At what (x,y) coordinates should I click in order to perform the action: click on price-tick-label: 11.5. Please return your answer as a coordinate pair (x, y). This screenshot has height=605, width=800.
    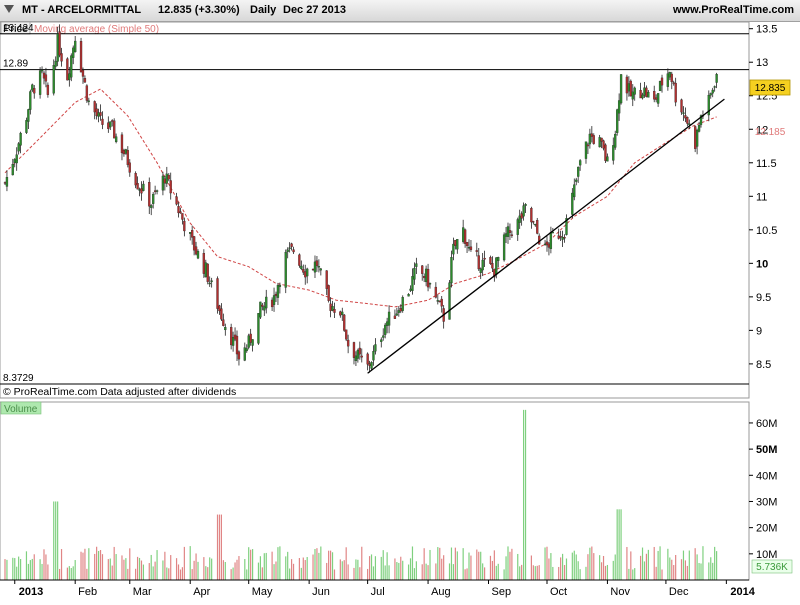
    Looking at the image, I should click on (766, 164).